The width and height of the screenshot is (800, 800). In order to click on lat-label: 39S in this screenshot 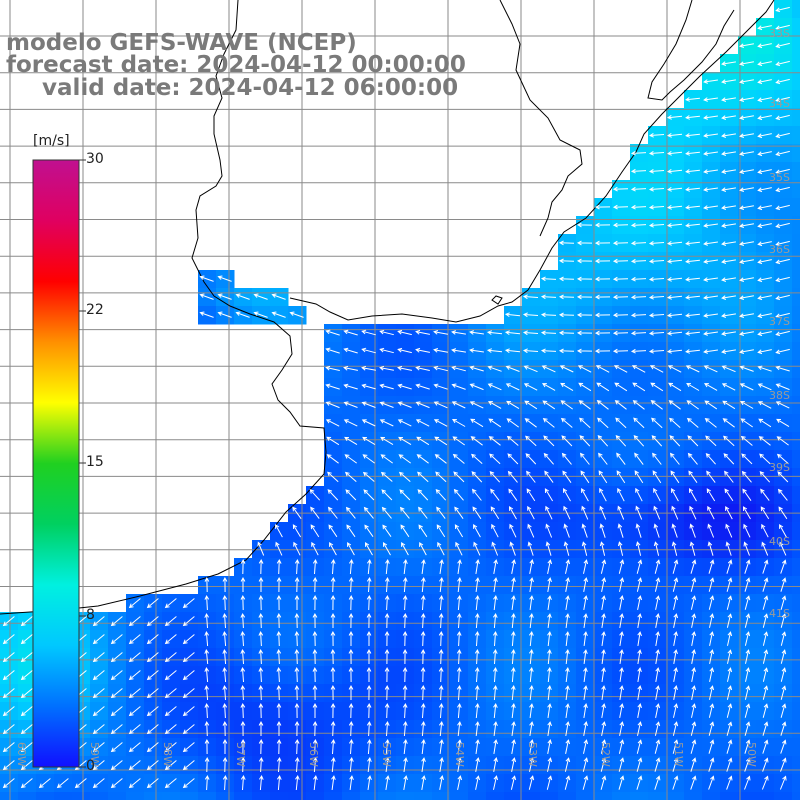, I will do `click(779, 467)`.